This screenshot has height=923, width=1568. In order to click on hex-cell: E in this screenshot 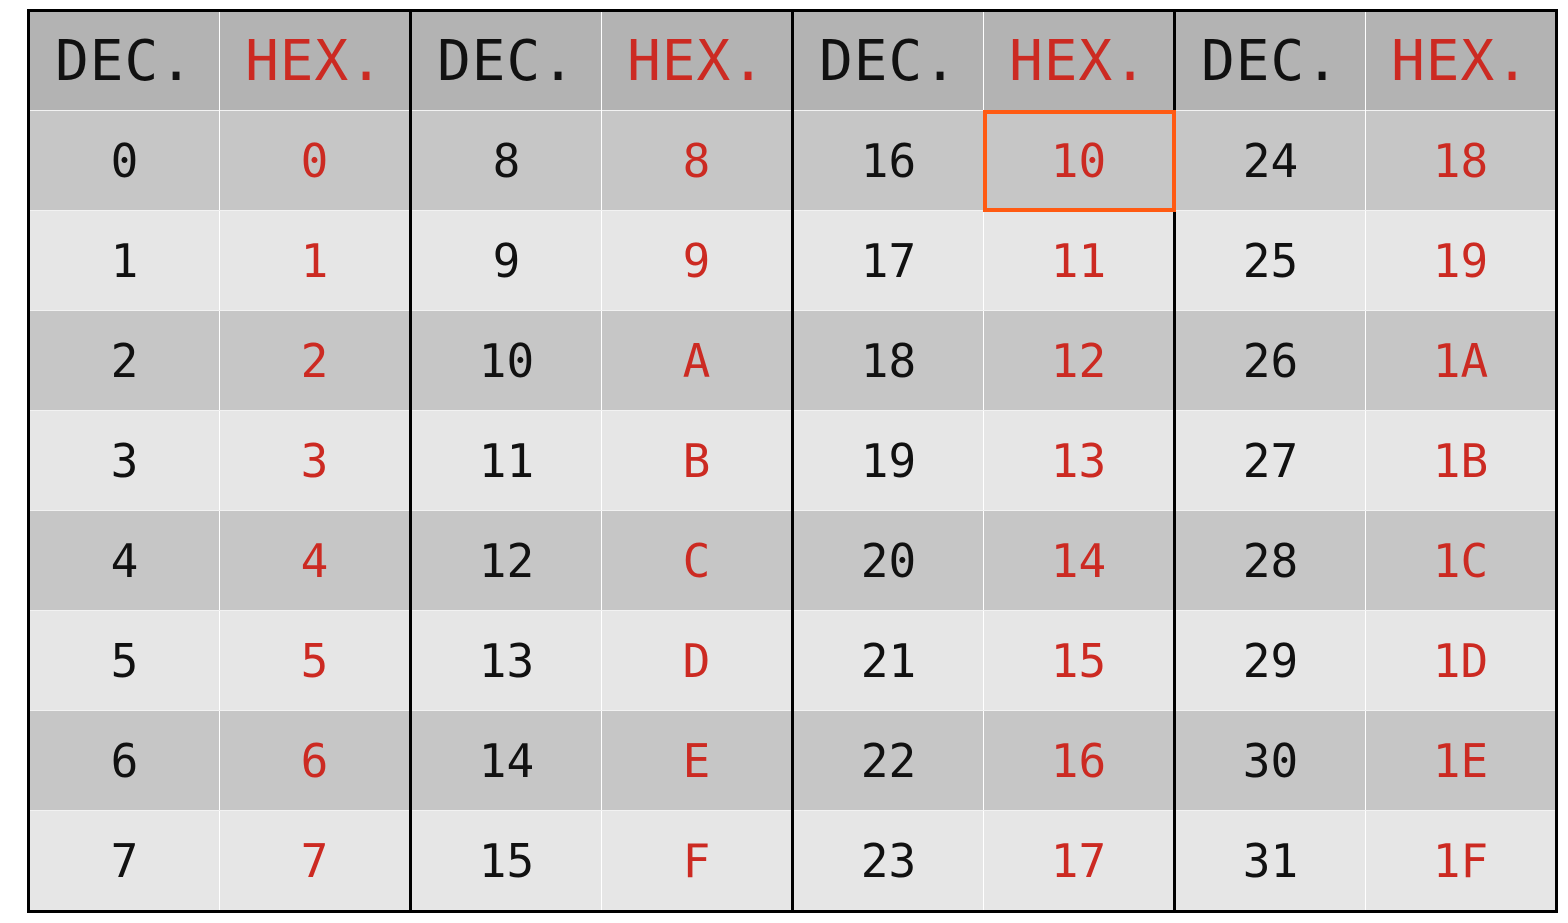, I will do `click(697, 760)`.